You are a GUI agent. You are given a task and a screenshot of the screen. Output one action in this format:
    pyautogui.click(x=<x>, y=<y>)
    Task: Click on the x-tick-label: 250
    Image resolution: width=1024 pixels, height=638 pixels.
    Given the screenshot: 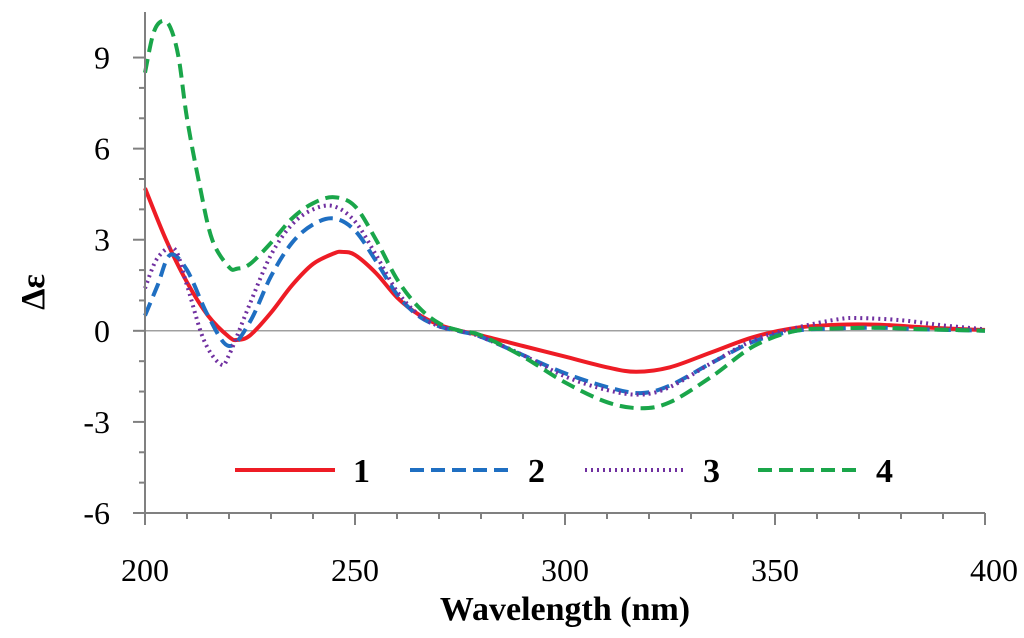 What is the action you would take?
    pyautogui.click(x=355, y=570)
    